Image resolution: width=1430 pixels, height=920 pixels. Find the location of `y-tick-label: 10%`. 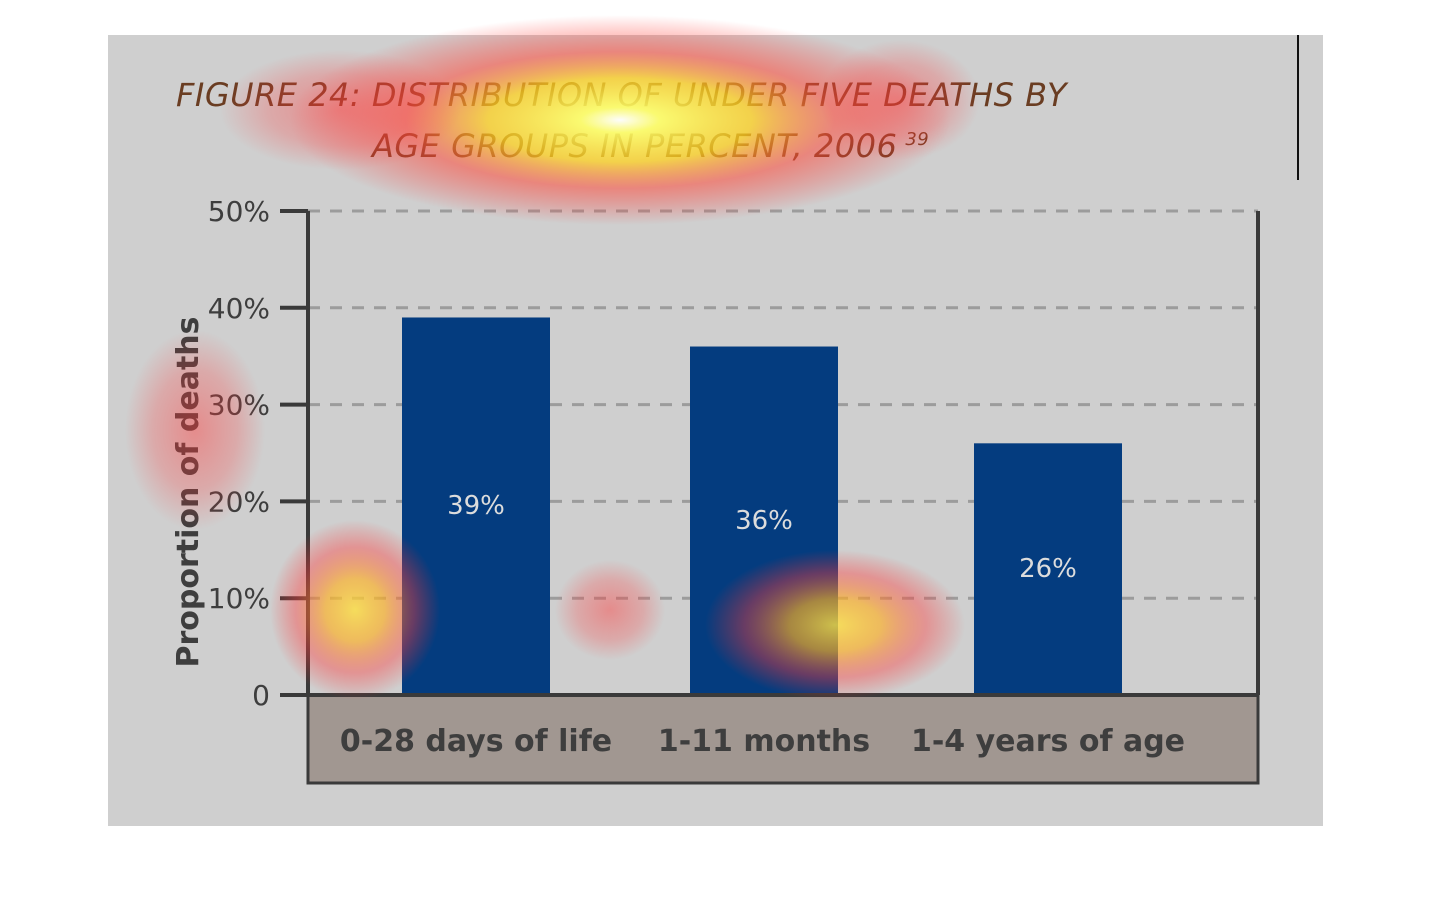

y-tick-label: 10% is located at coordinates (239, 598).